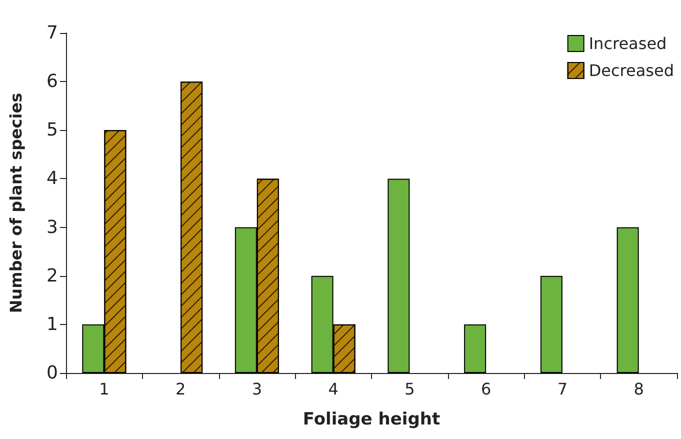 This screenshot has height=439, width=681. I want to click on x-tick-label: 1, so click(104, 389).